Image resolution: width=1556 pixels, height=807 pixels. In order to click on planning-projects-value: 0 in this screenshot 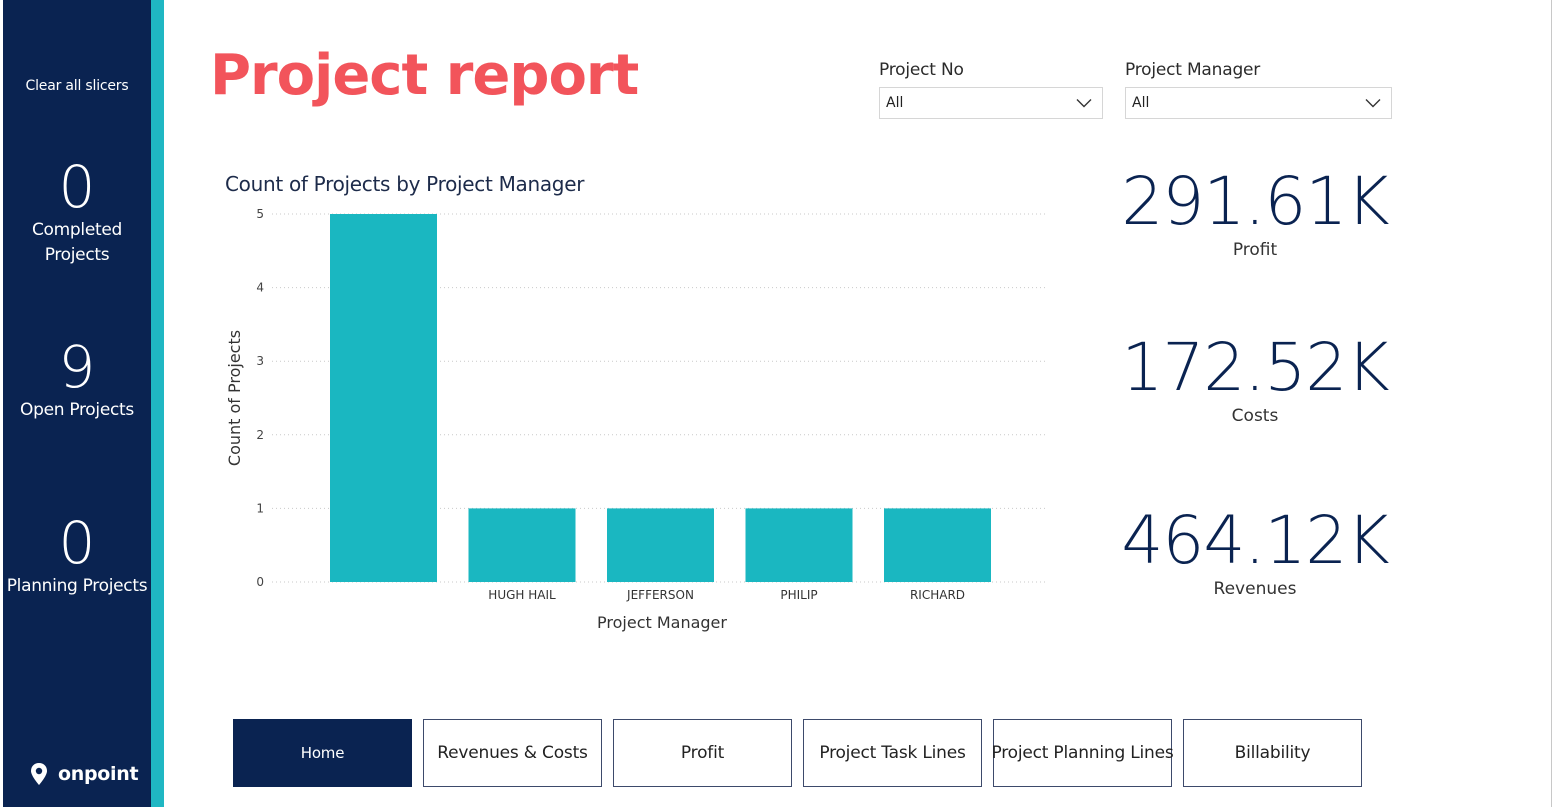, I will do `click(77, 543)`.